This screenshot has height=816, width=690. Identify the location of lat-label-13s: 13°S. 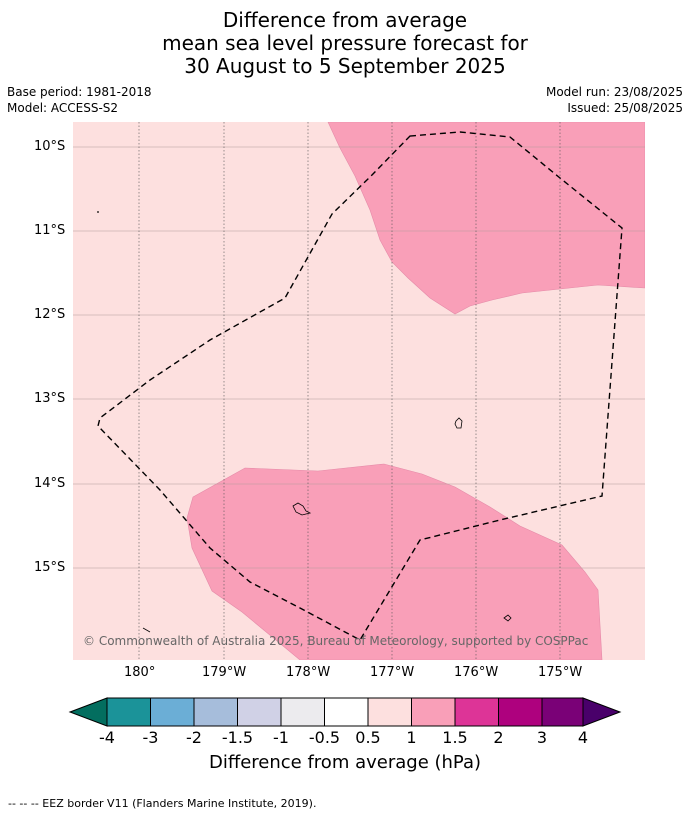
(50, 398).